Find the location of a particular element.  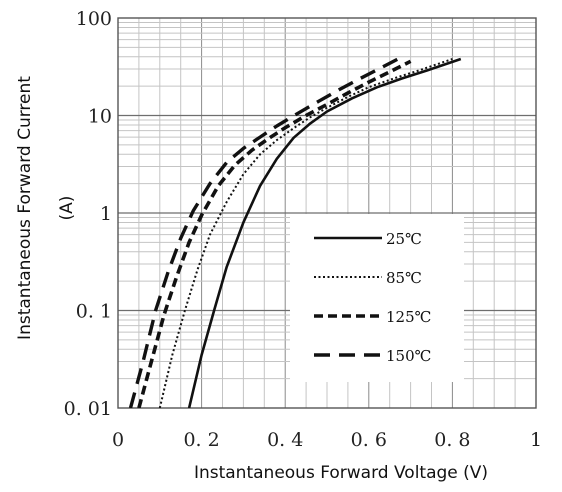

x-tick-label: 0. 2 is located at coordinates (201, 440).